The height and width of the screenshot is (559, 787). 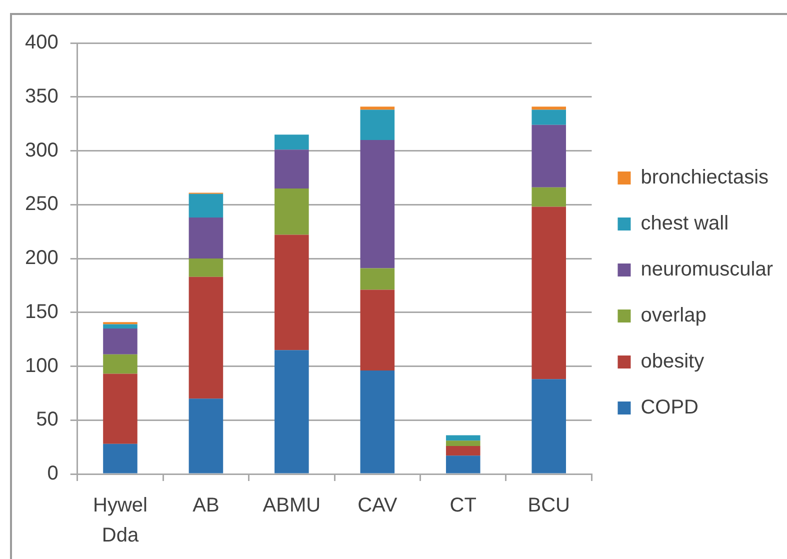 I want to click on legend-label: obesity, so click(x=672, y=361).